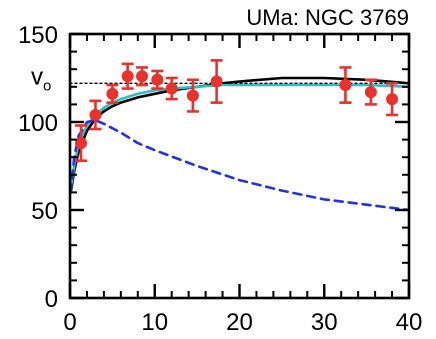 The width and height of the screenshot is (436, 339). Describe the element at coordinates (327, 17) in the screenshot. I see `chart-title: UMa: NGC 3769` at that location.